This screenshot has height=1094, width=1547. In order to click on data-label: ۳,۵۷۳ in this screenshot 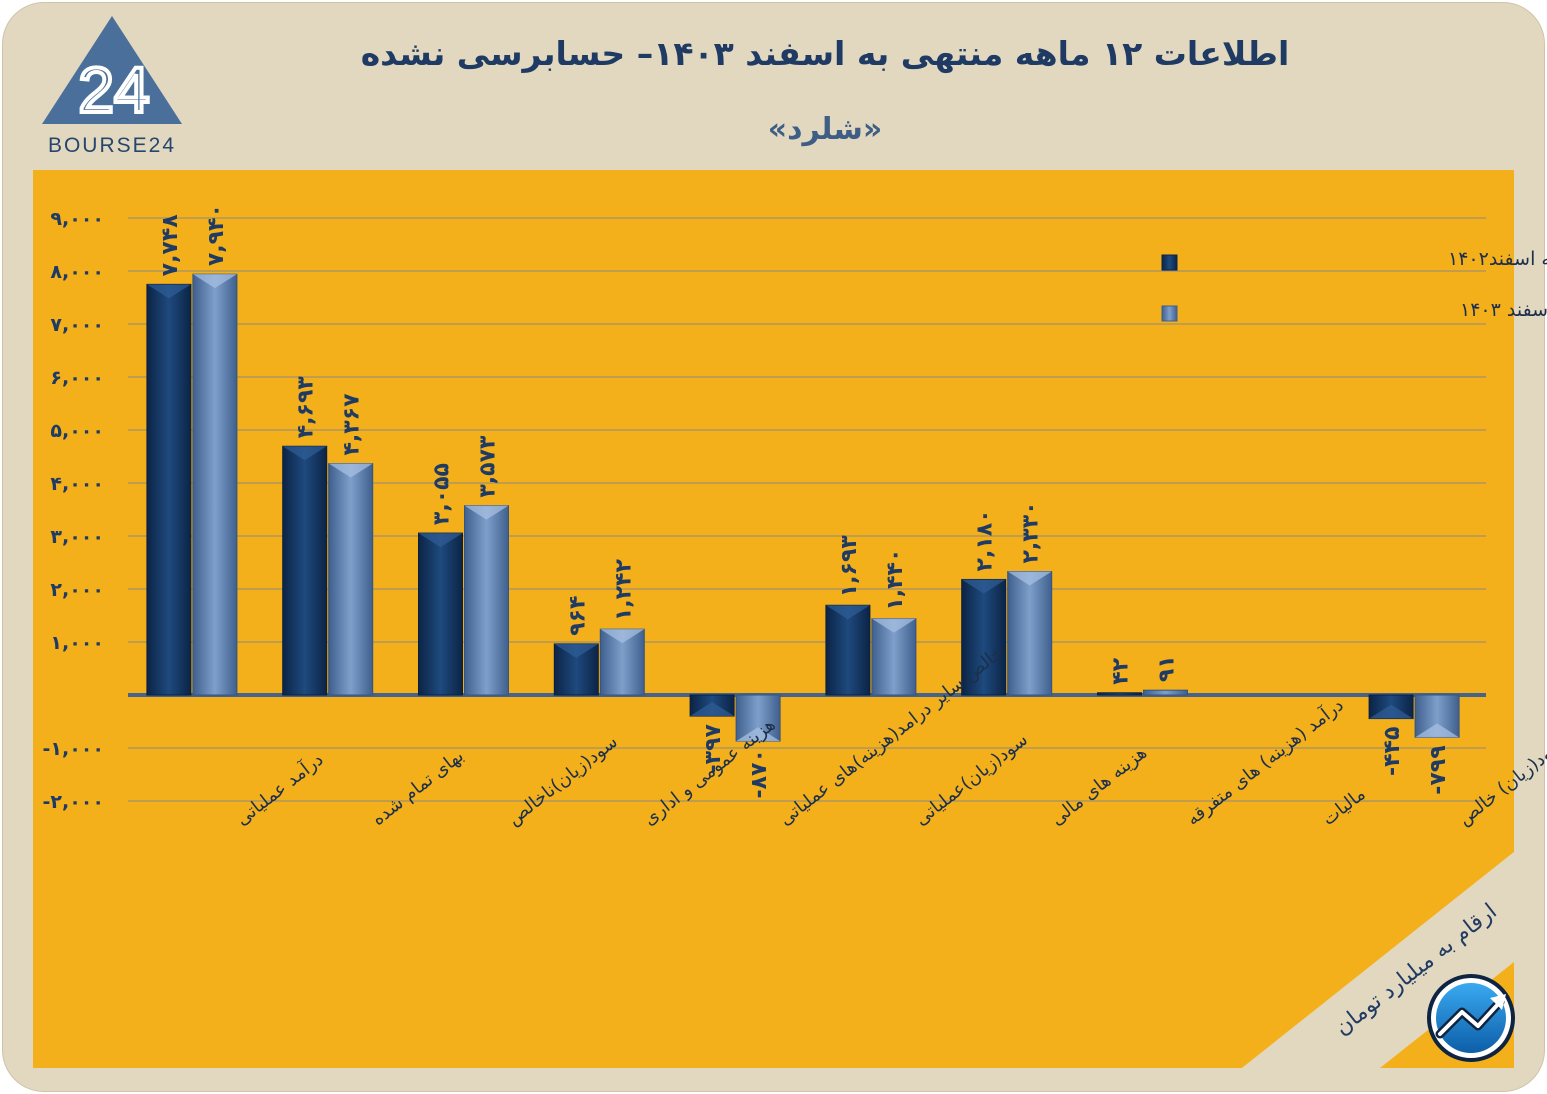, I will do `click(488, 466)`.